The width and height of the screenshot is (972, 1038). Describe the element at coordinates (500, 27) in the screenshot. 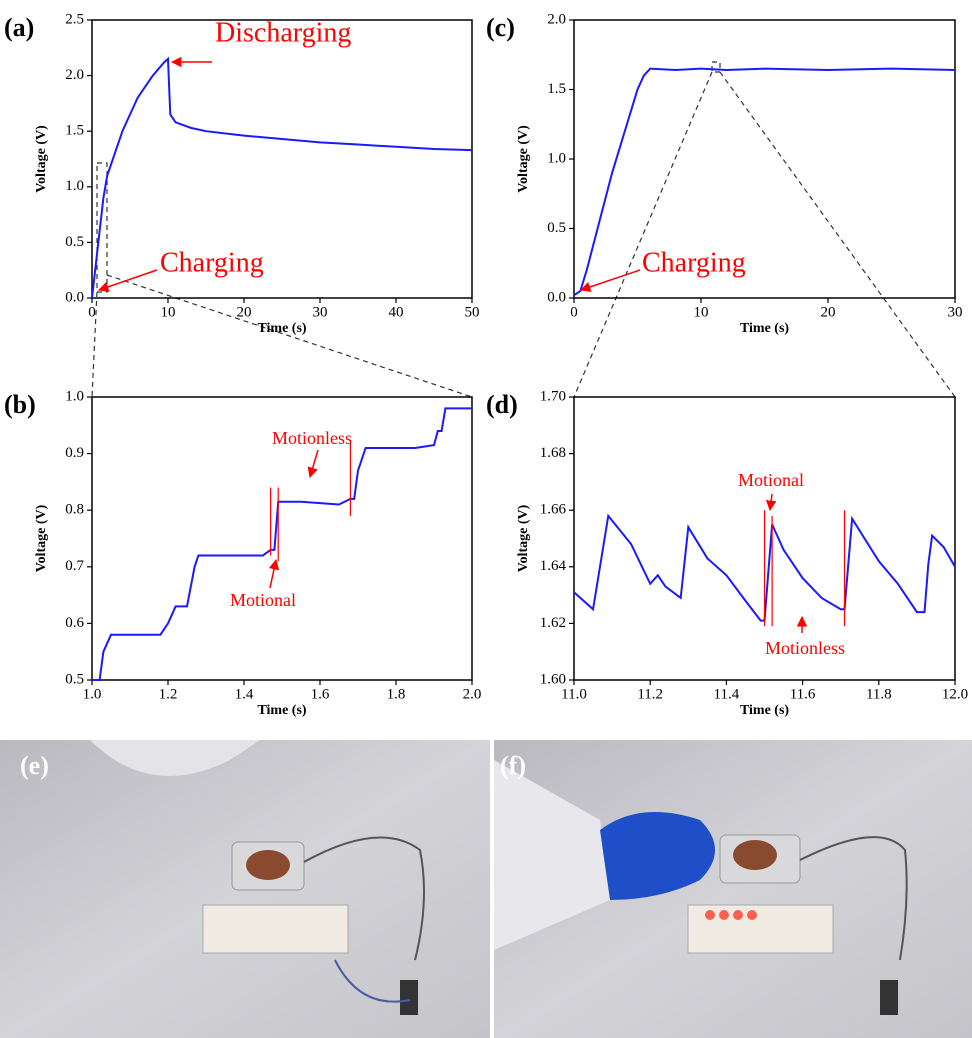

I see `panel-label: (c)` at that location.